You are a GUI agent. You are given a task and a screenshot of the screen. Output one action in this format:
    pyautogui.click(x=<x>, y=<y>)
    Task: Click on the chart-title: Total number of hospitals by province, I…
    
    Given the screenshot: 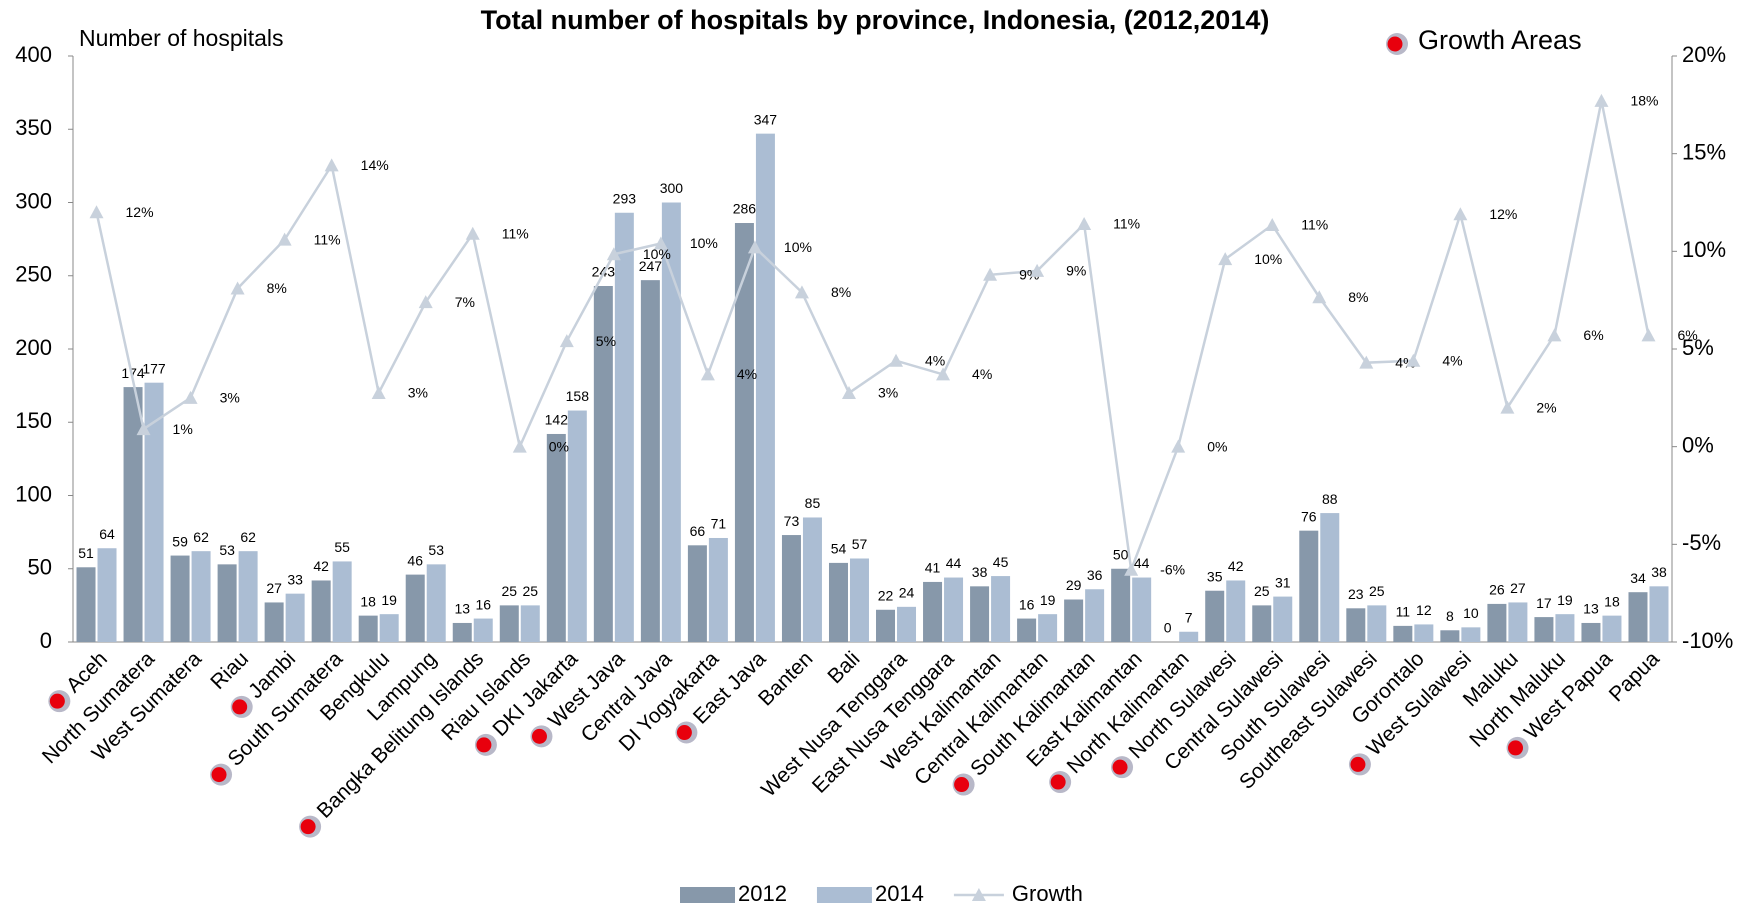 What is the action you would take?
    pyautogui.click(x=875, y=20)
    